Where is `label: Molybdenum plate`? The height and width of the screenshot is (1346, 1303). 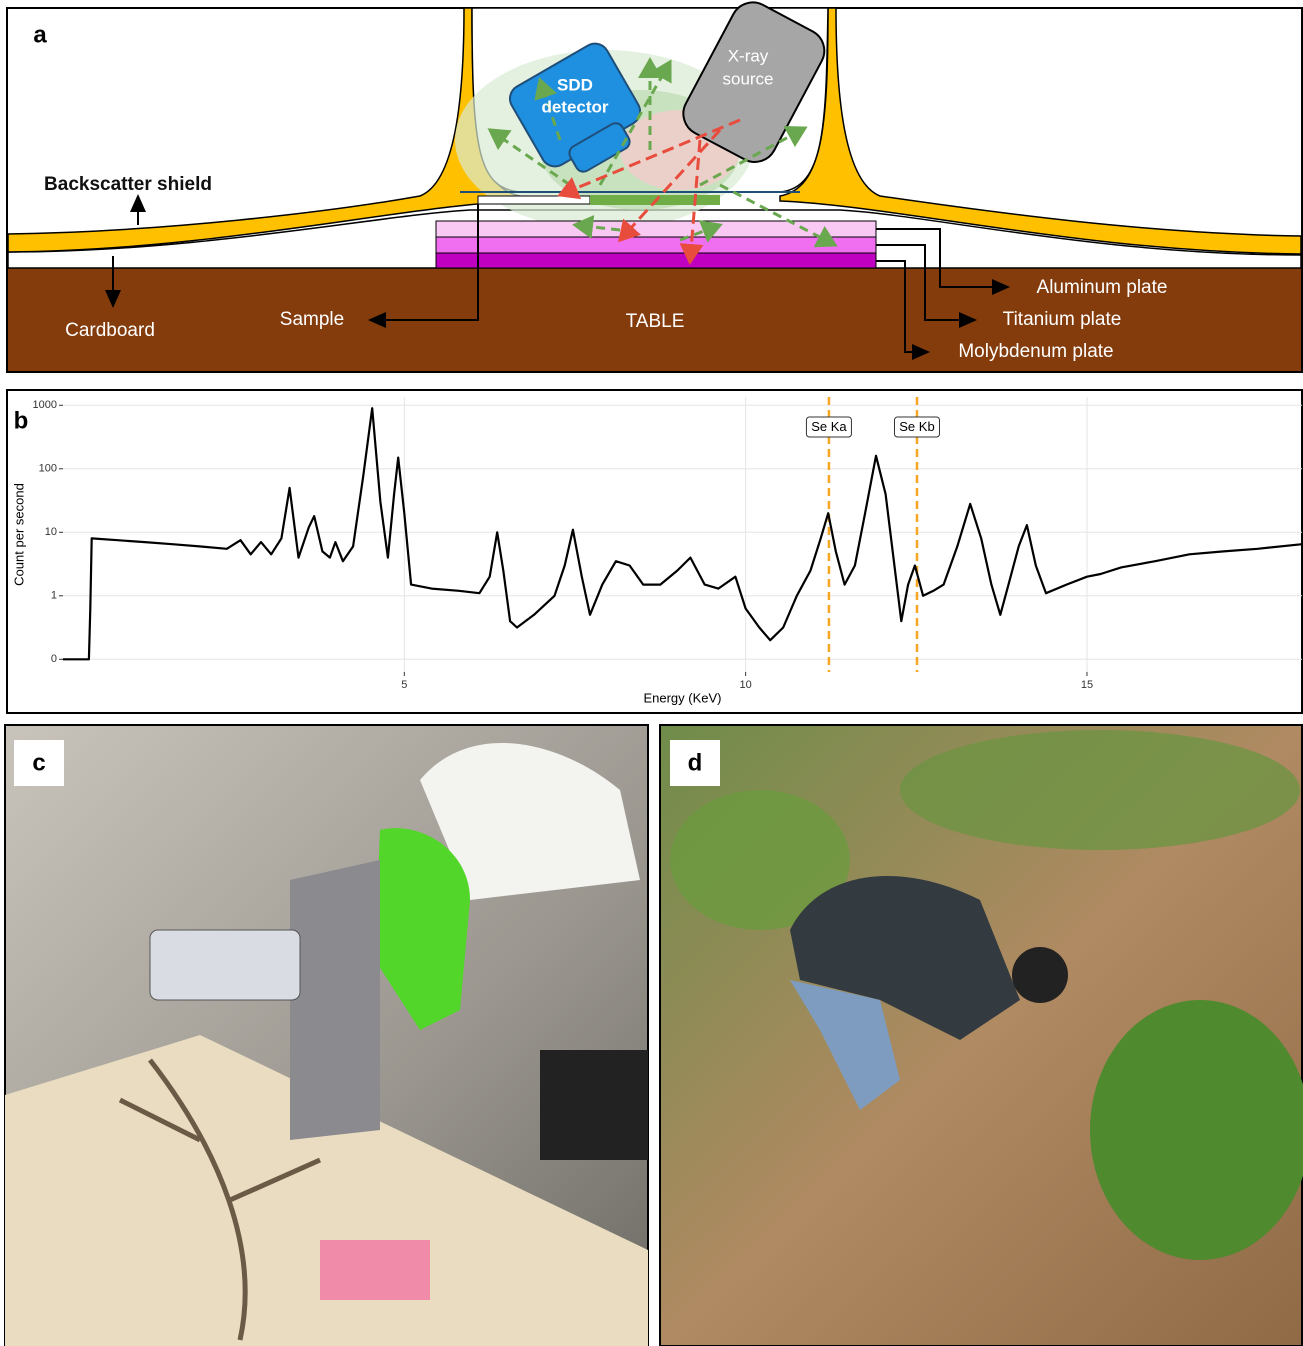 label: Molybdenum plate is located at coordinates (1035, 351).